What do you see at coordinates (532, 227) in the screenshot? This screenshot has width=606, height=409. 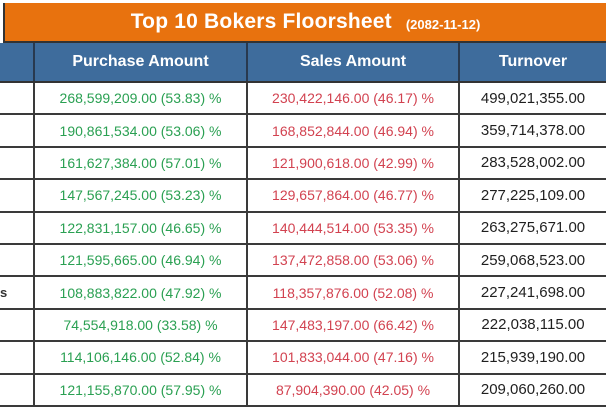 I see `turnover-cell: 263,275,671.00` at bounding box center [532, 227].